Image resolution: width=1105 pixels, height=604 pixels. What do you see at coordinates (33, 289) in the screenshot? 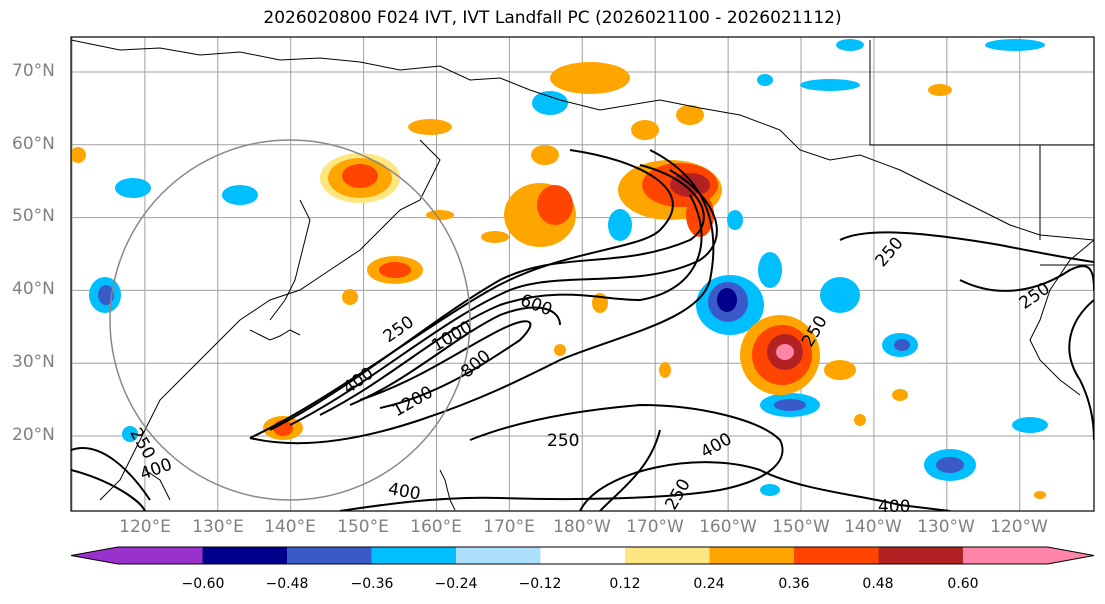
I see `lat-label-40n: 40°N` at bounding box center [33, 289].